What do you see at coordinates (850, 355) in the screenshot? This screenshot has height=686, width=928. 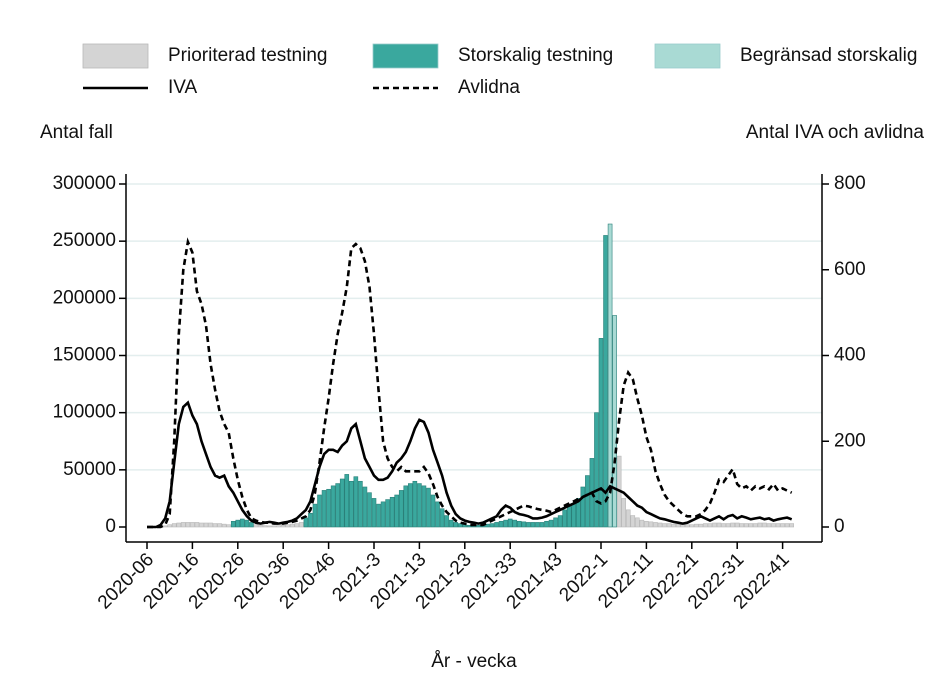 I see `y2-tick-label: 400` at bounding box center [850, 355].